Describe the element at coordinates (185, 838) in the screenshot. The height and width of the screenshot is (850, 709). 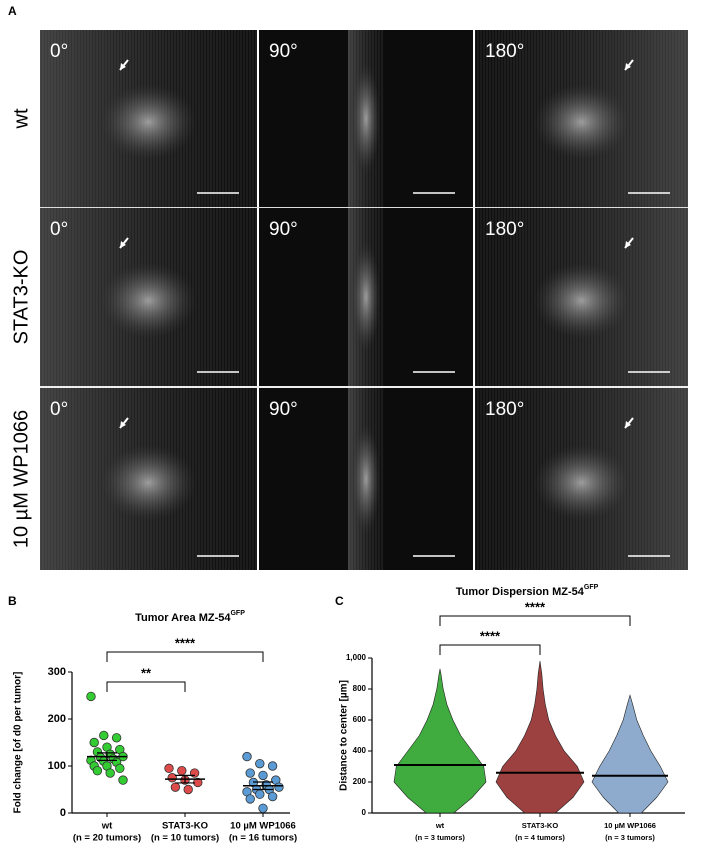
I see `x-tick-note: (n = 10 tumors)` at that location.